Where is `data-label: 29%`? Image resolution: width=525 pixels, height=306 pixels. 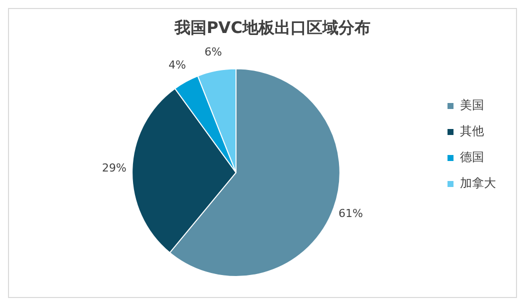
data-label: 29% is located at coordinates (114, 168).